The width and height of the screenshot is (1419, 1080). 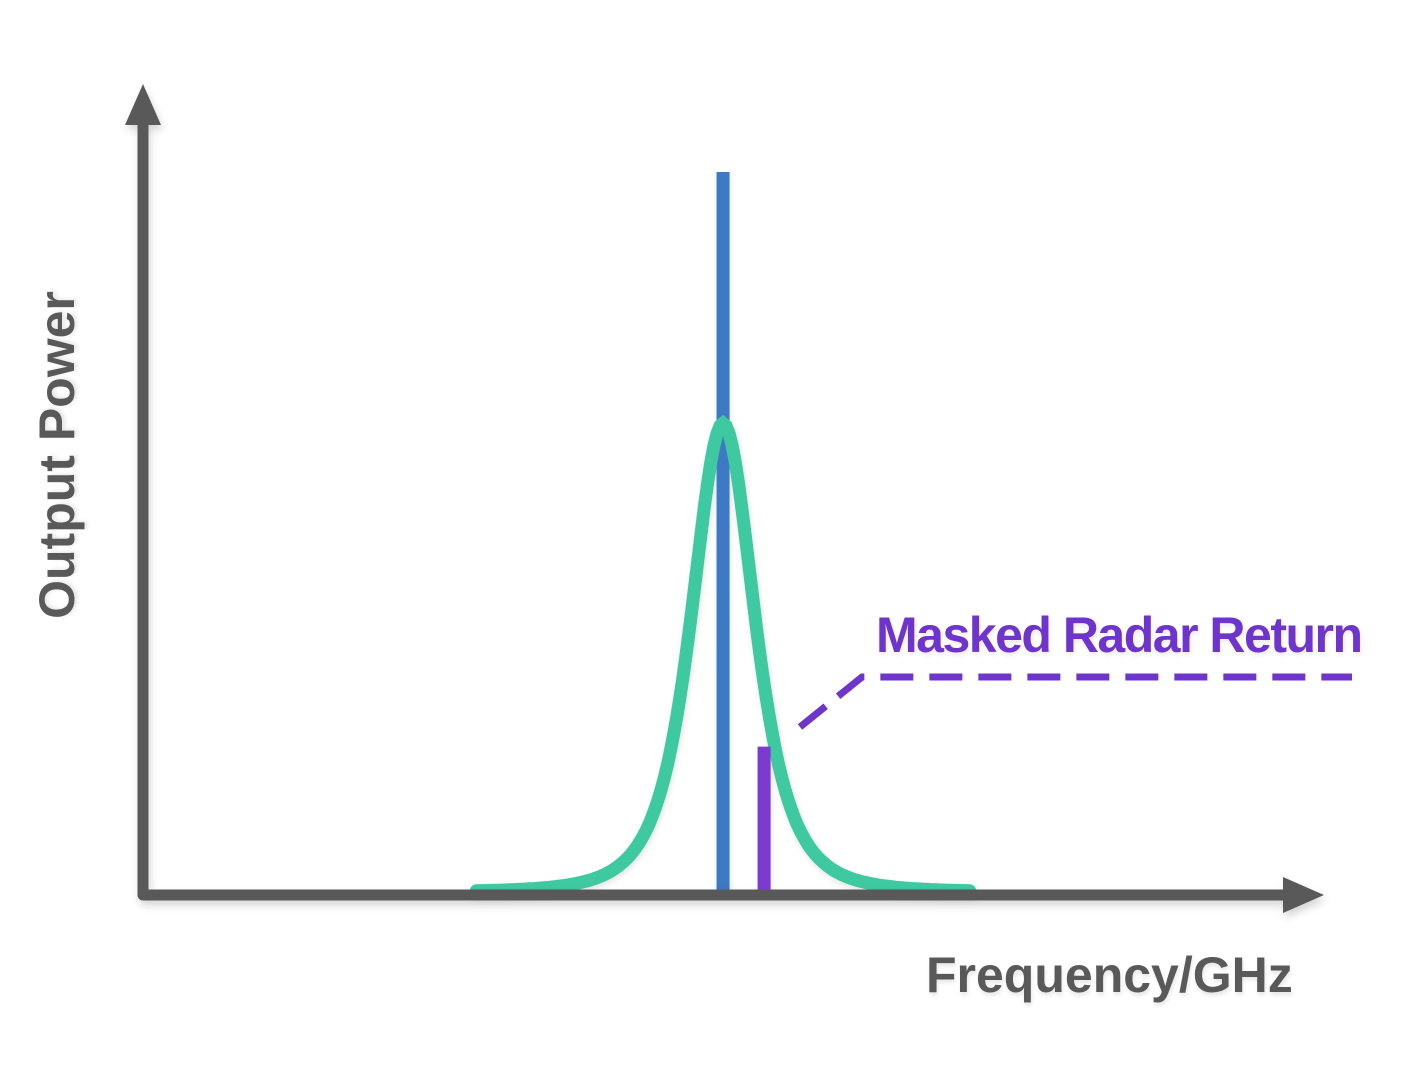 What do you see at coordinates (1303, 895) in the screenshot?
I see `x-axis-arrowhead` at bounding box center [1303, 895].